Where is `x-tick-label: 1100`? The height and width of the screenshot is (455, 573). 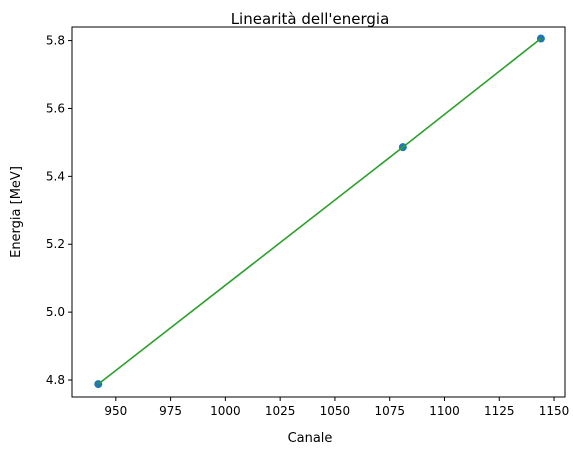 x-tick-label: 1100 is located at coordinates (444, 411).